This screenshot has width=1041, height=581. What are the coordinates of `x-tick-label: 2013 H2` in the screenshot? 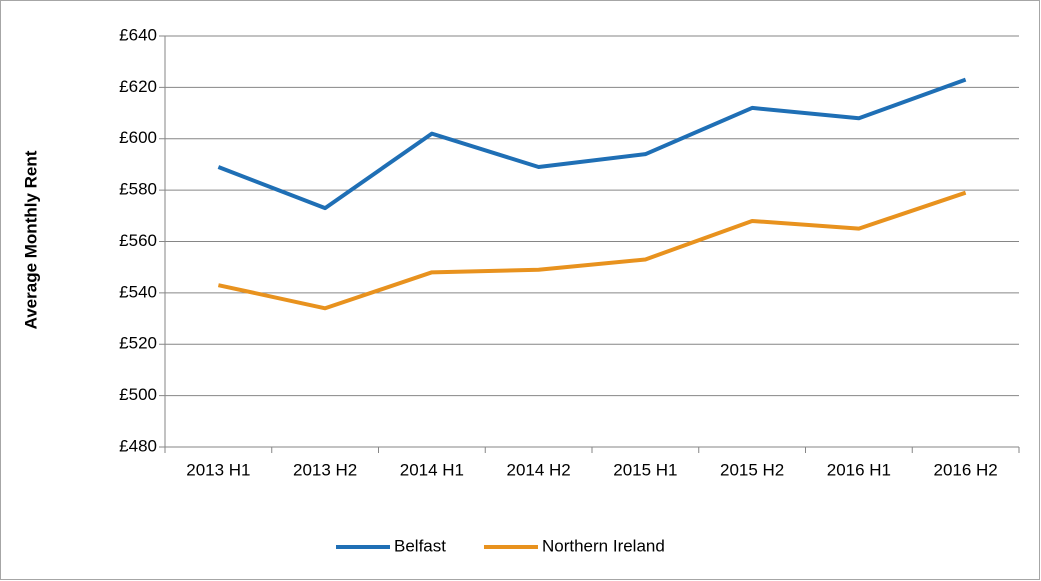 It's located at (325, 469).